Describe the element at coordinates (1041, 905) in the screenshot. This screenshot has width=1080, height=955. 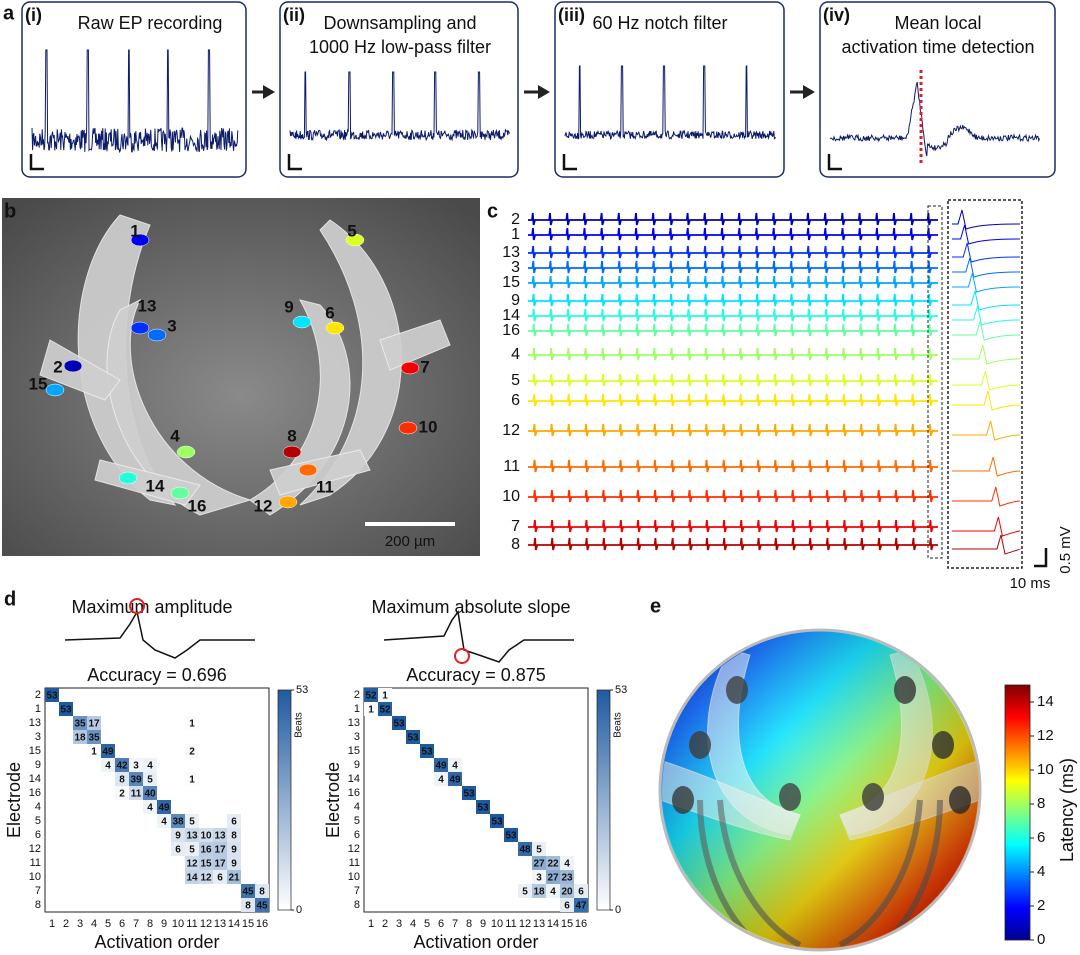
I see `colorbar-tick-label: 2` at that location.